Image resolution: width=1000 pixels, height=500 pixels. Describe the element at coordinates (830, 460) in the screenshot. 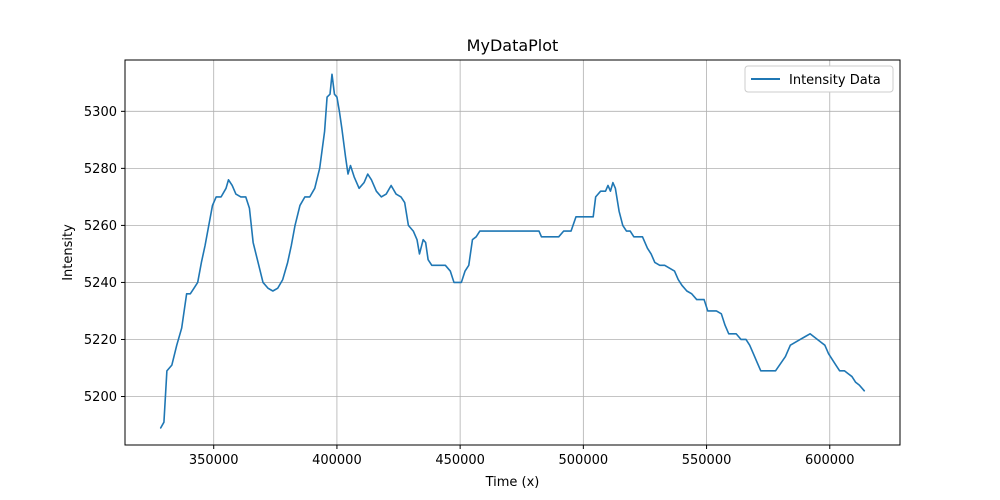

I see `x-tick-label: 600000` at that location.